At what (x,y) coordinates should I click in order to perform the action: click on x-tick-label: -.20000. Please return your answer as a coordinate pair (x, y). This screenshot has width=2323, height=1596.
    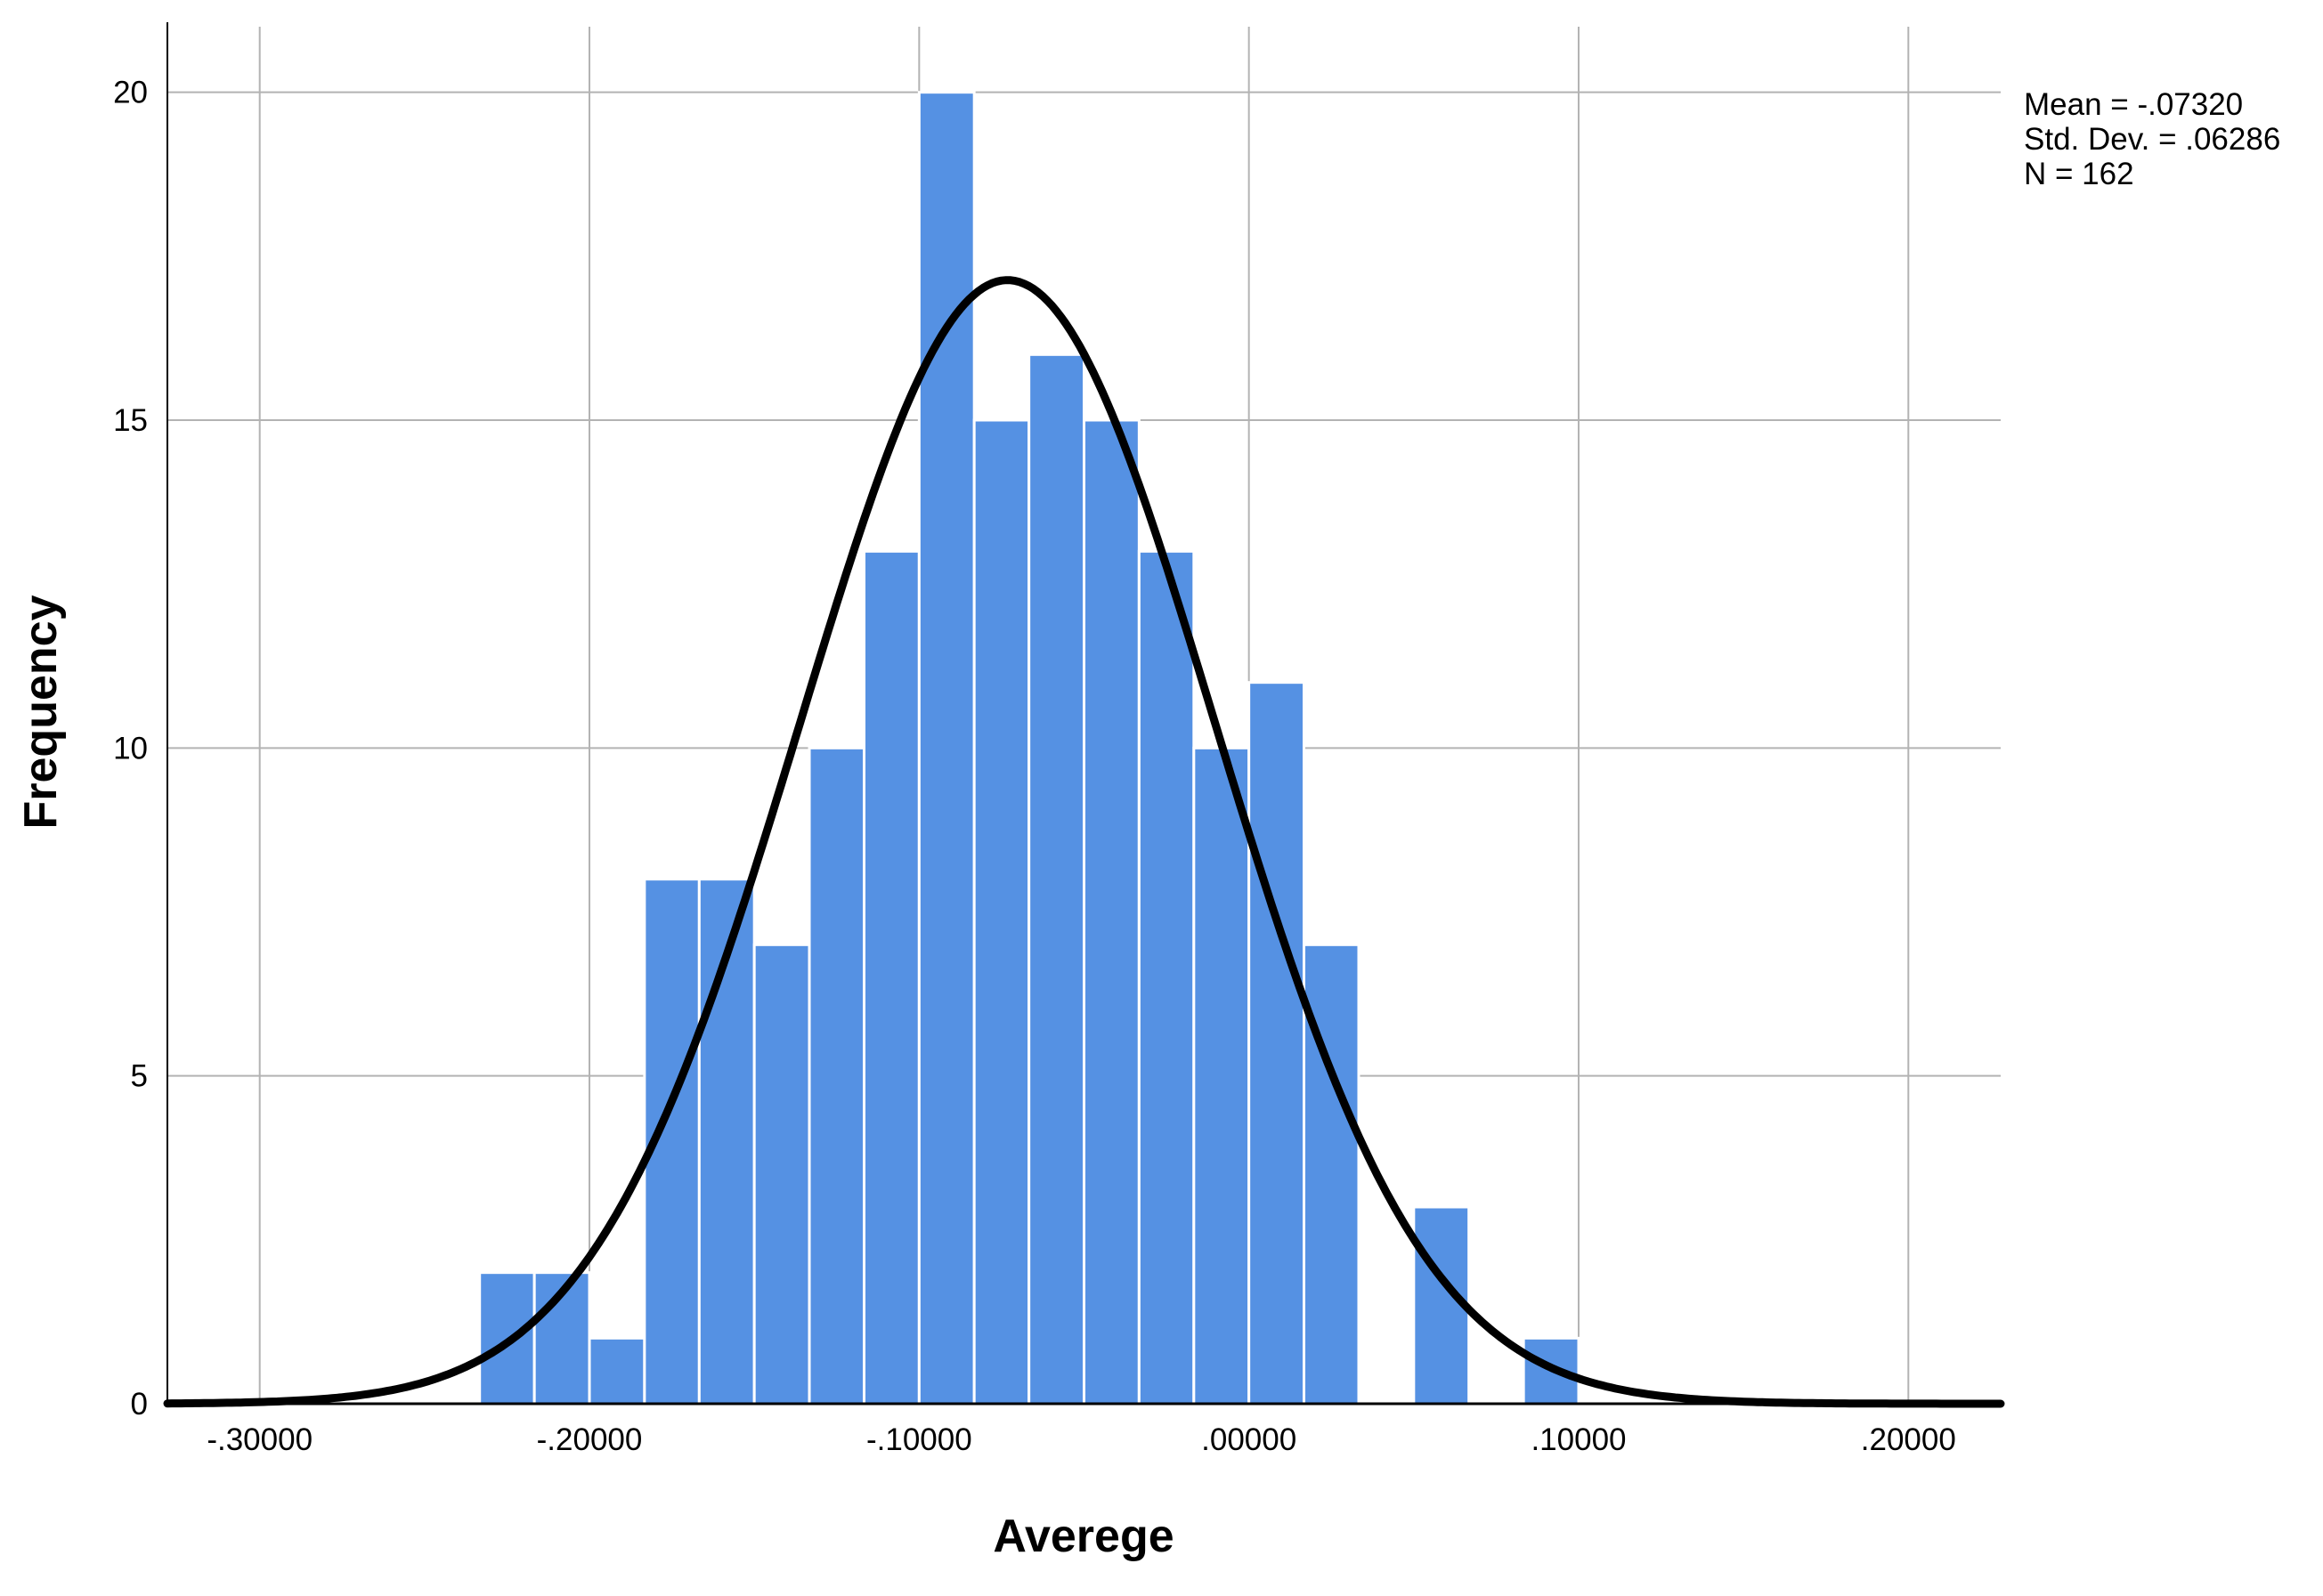
    Looking at the image, I should click on (590, 1439).